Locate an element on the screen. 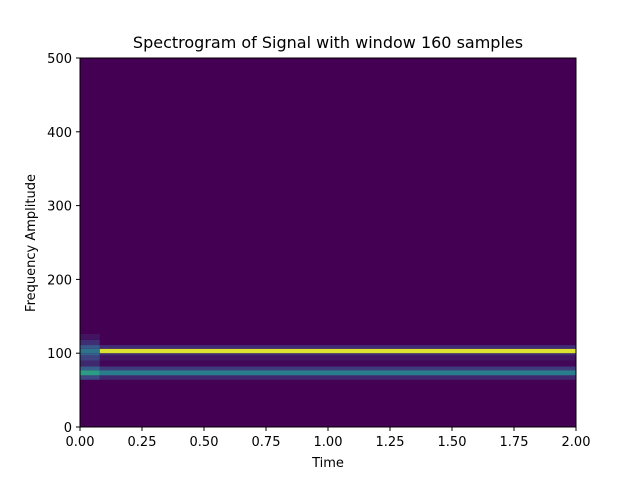  x-tick-label: 0.25 is located at coordinates (142, 442).